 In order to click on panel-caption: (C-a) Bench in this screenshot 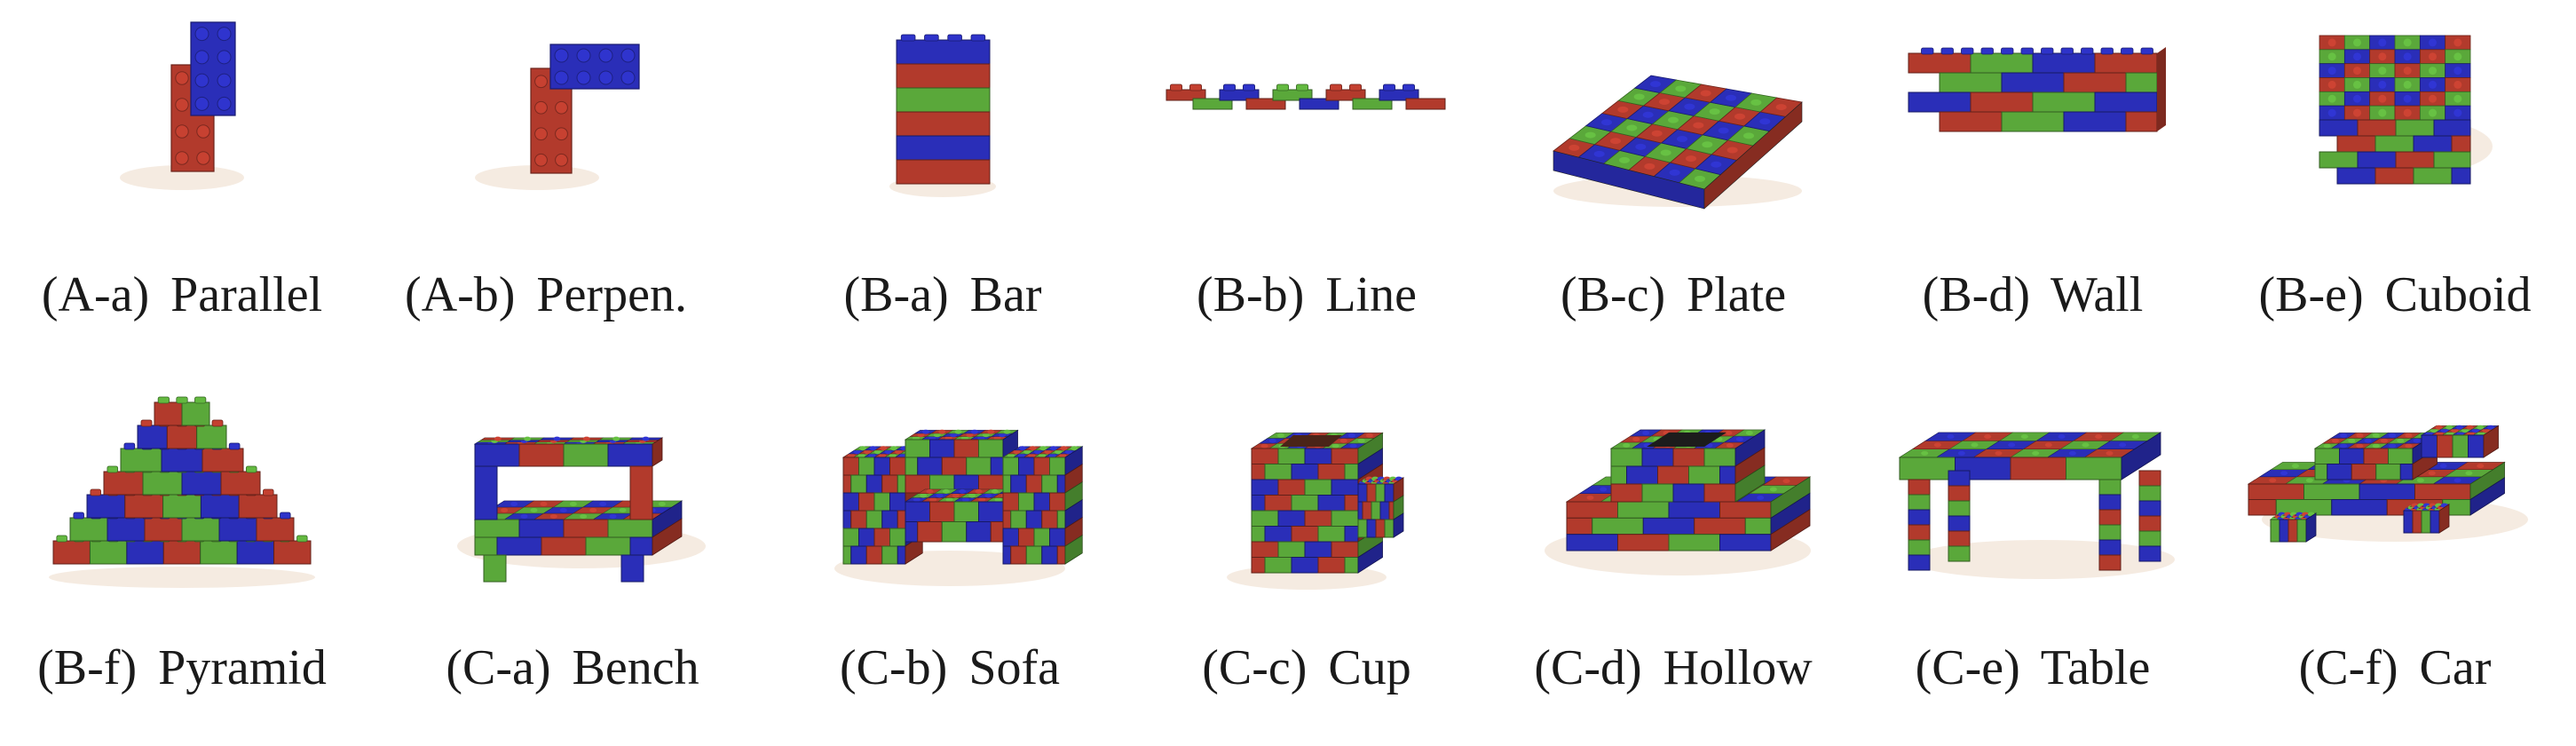, I will do `click(572, 667)`.